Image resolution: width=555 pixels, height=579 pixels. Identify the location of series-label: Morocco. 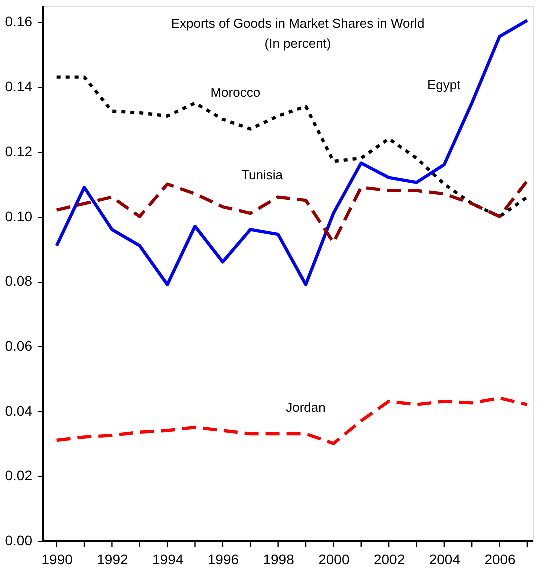
(235, 92).